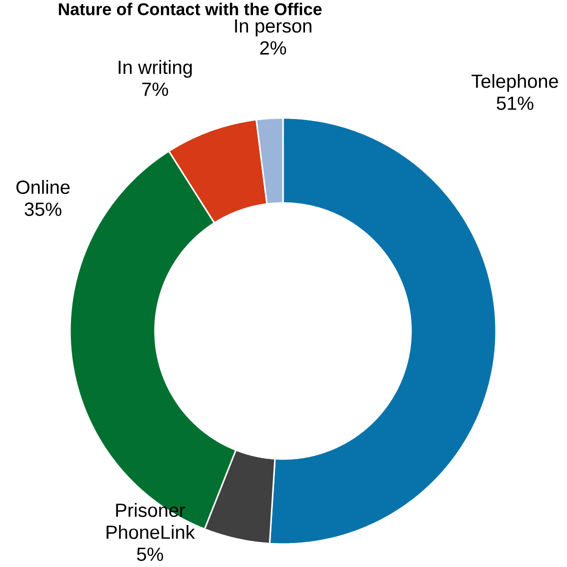 This screenshot has height=567, width=567. Describe the element at coordinates (273, 27) in the screenshot. I see `slice-label: In person` at that location.